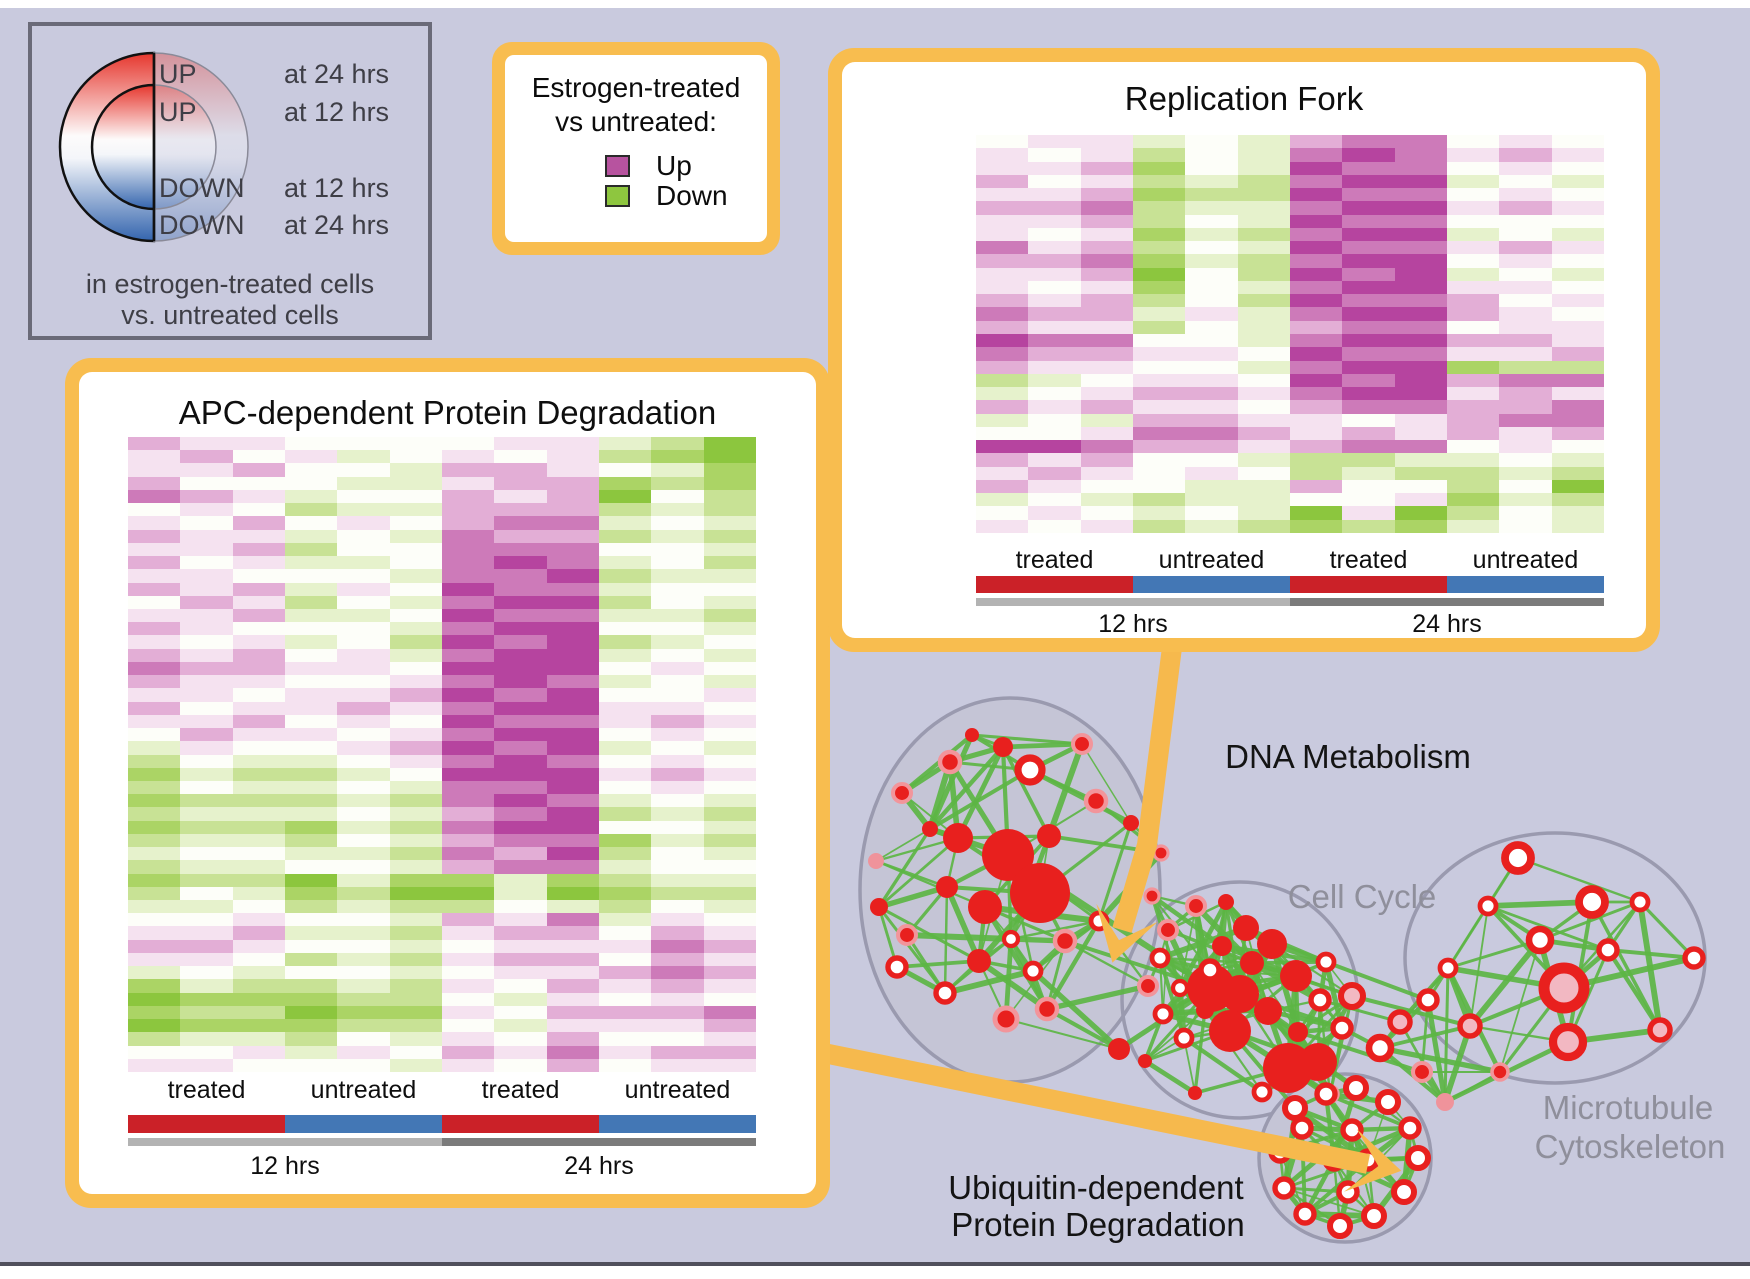 The image size is (1750, 1279). Describe the element at coordinates (1244, 98) in the screenshot. I see `replication-panel-title: Replication Fork` at that location.